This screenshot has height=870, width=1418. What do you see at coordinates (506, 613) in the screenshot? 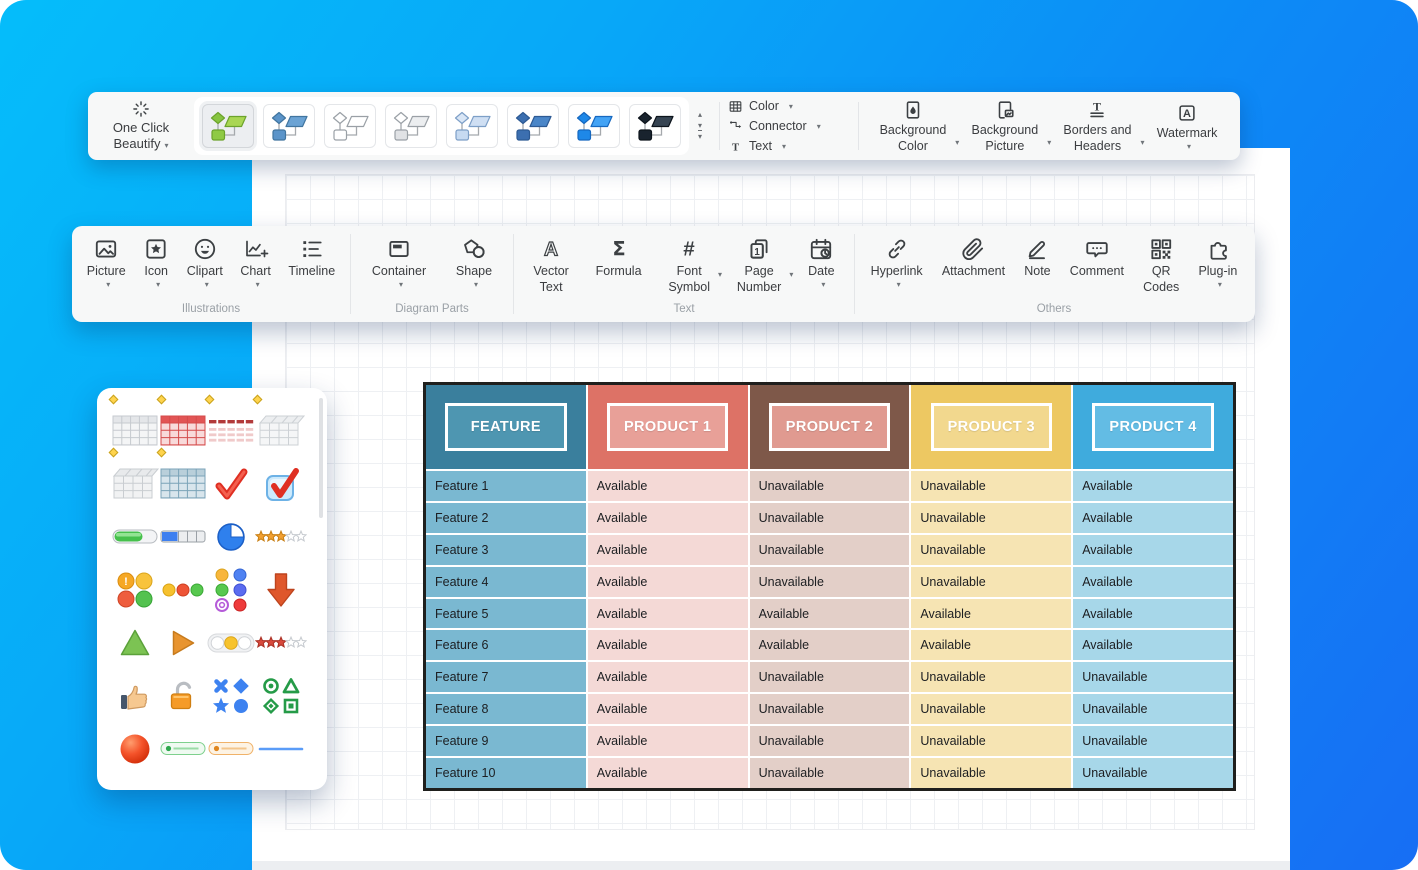
I see `table-cell-feature: Feature 5` at bounding box center [506, 613].